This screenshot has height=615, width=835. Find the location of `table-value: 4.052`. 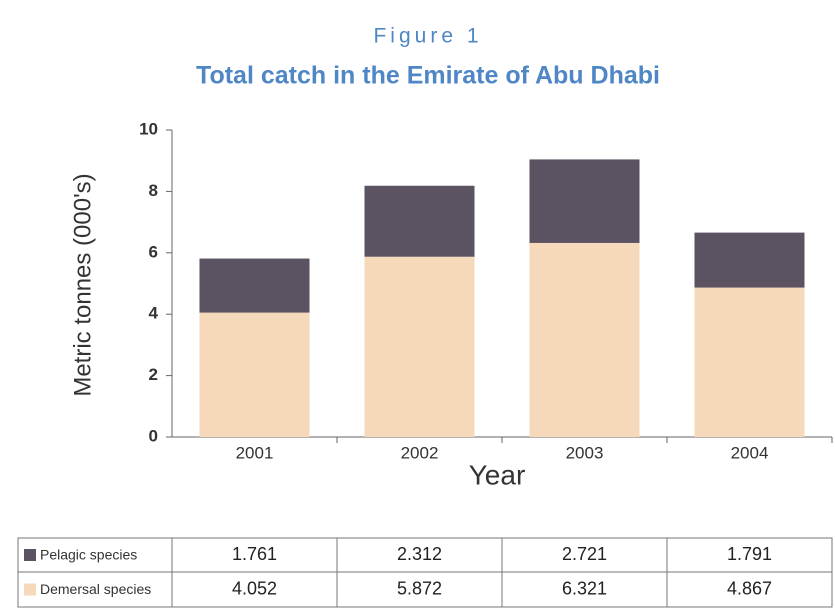

table-value: 4.052 is located at coordinates (254, 588).